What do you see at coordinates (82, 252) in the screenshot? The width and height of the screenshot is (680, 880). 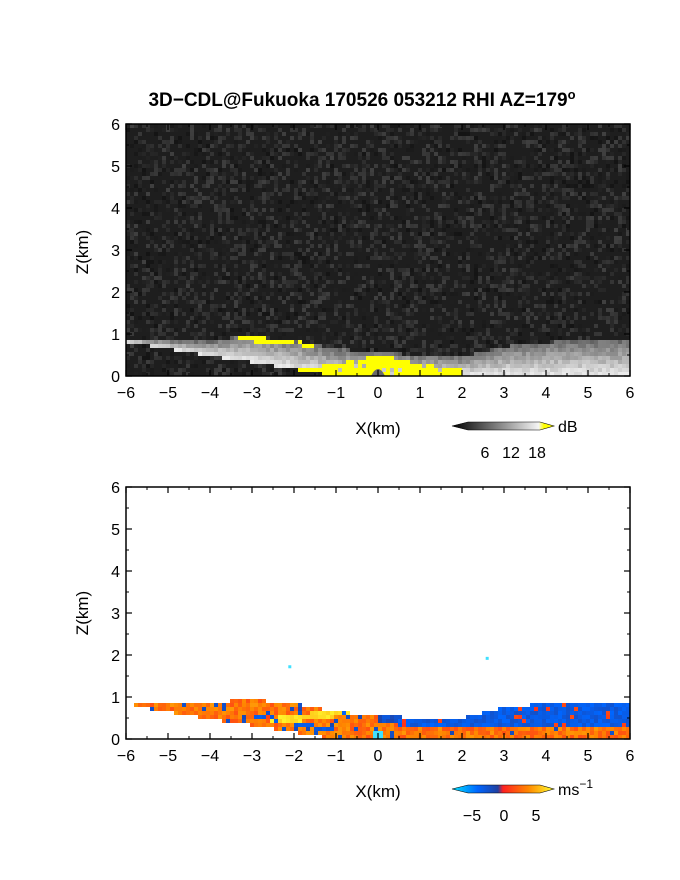 I see `intensity-y-axis-label: Z(km)` at bounding box center [82, 252].